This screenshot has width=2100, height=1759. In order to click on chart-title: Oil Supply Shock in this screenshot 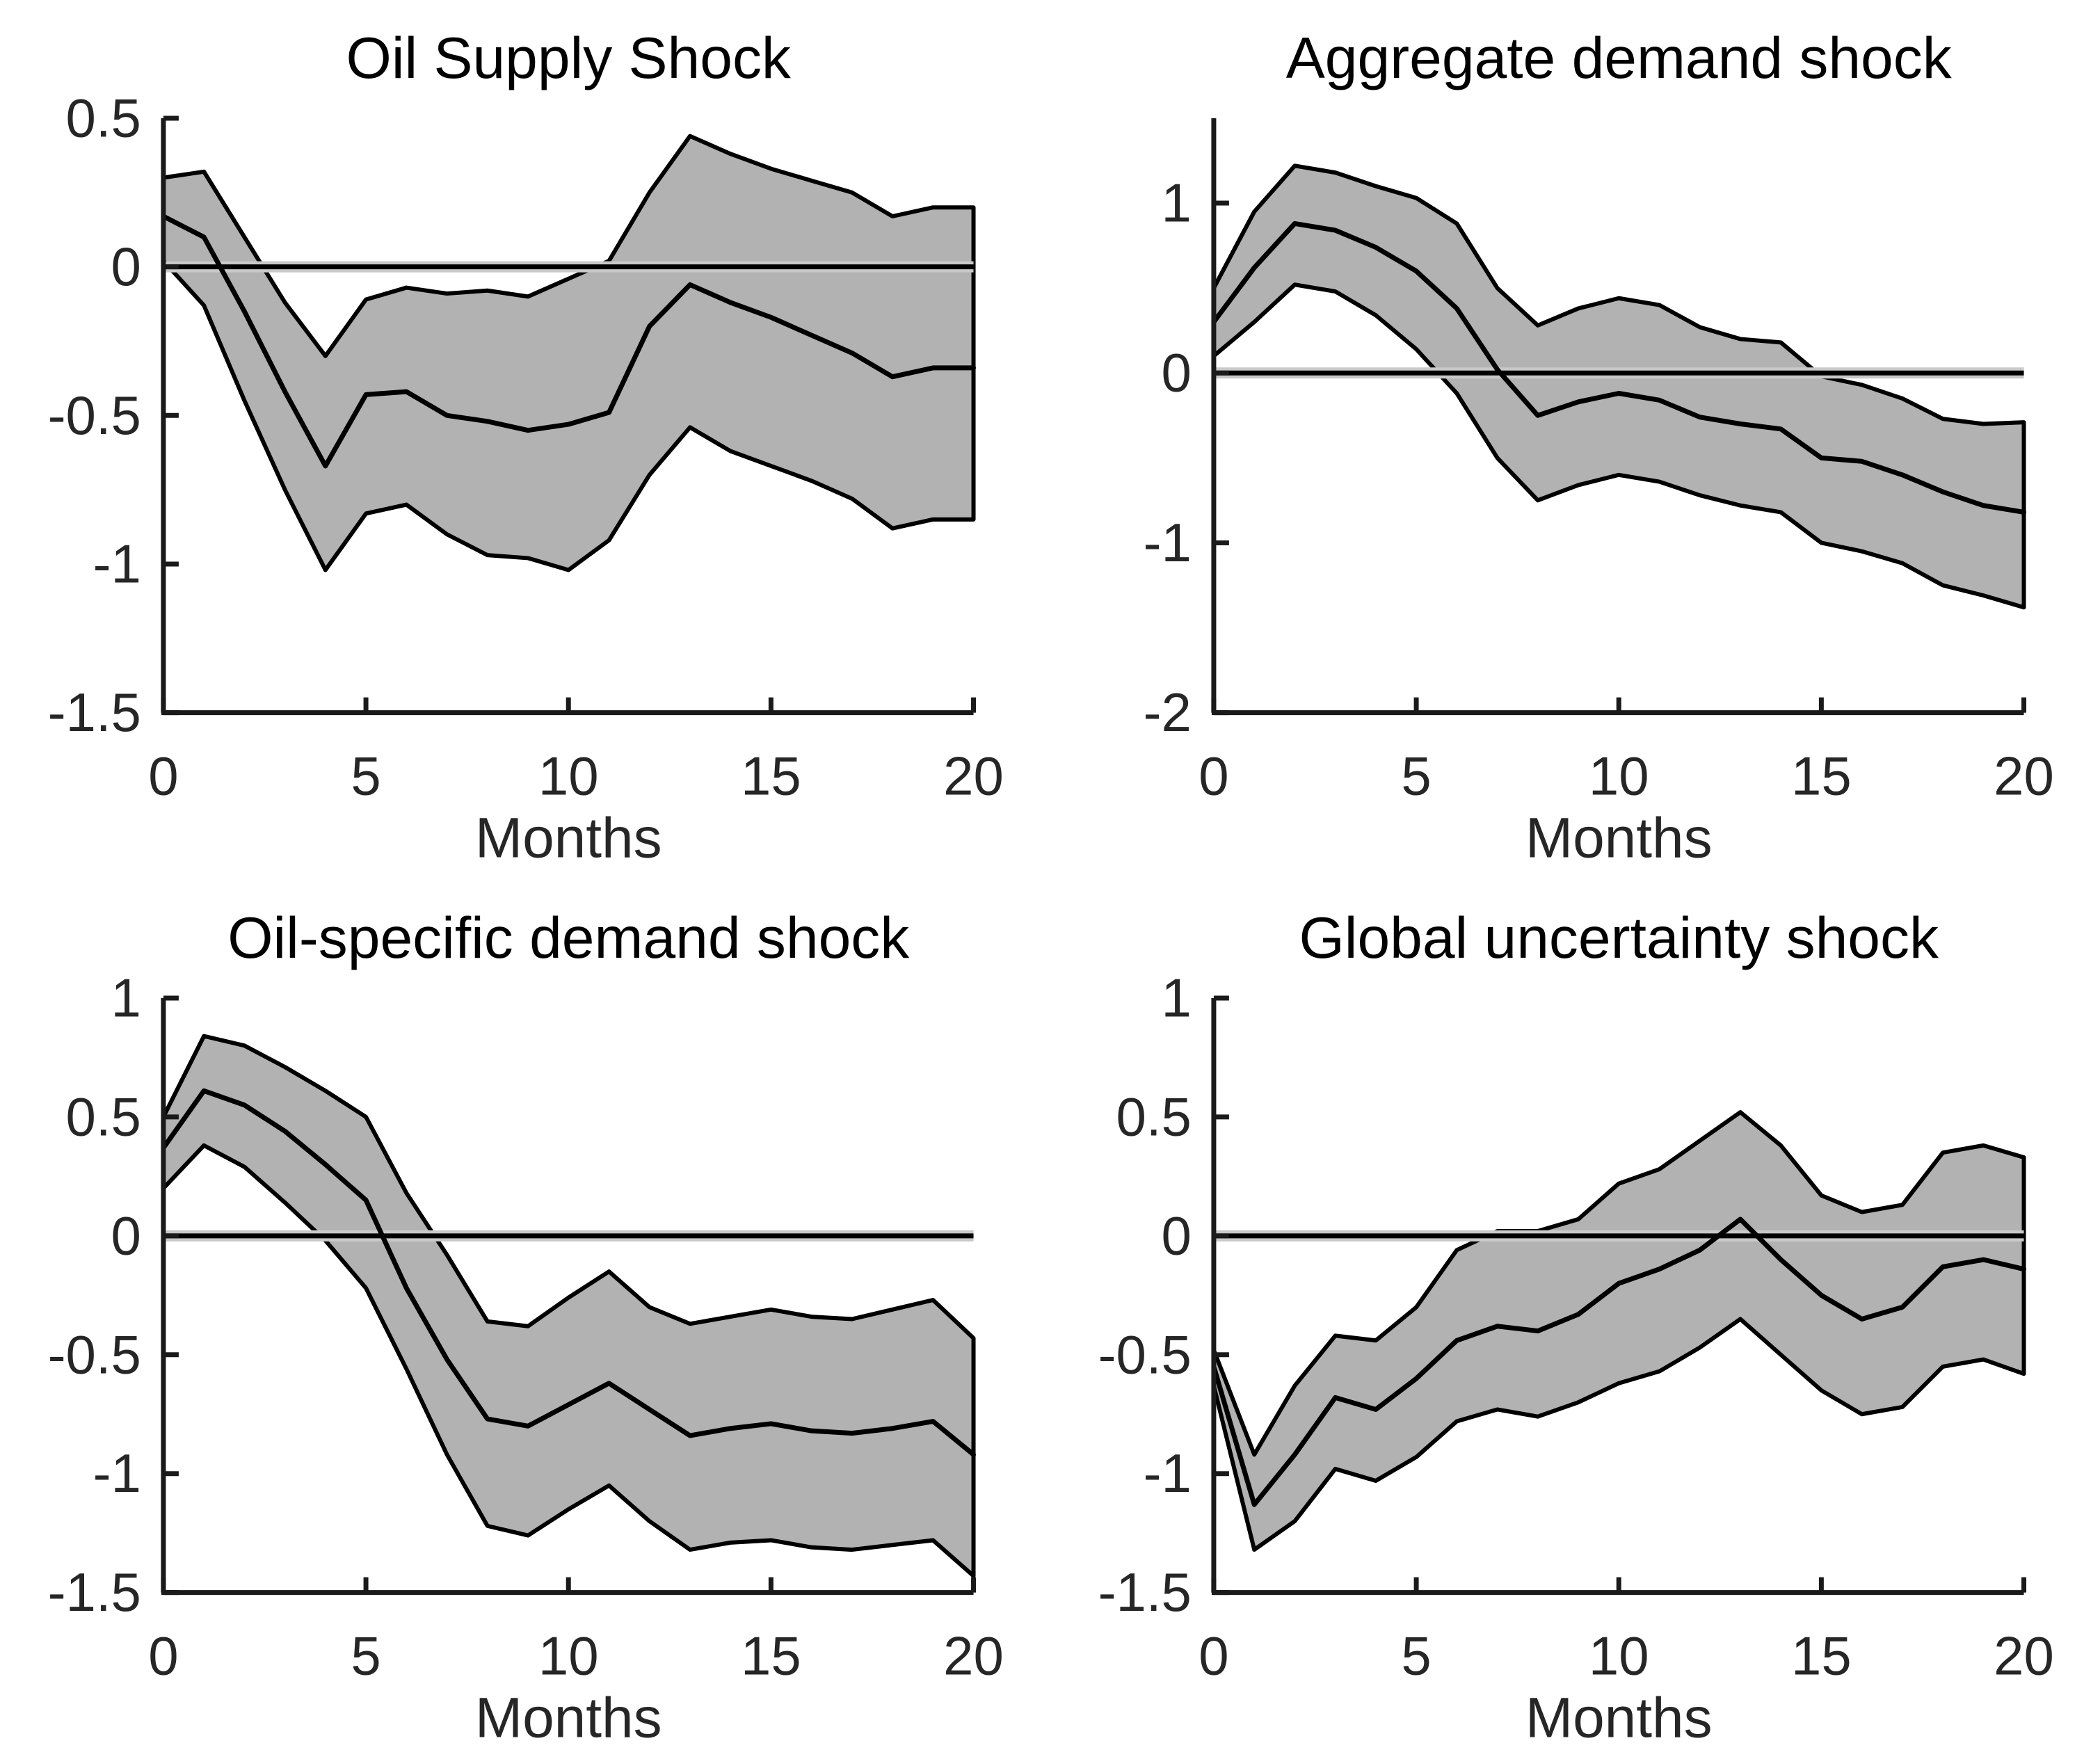, I will do `click(569, 57)`.